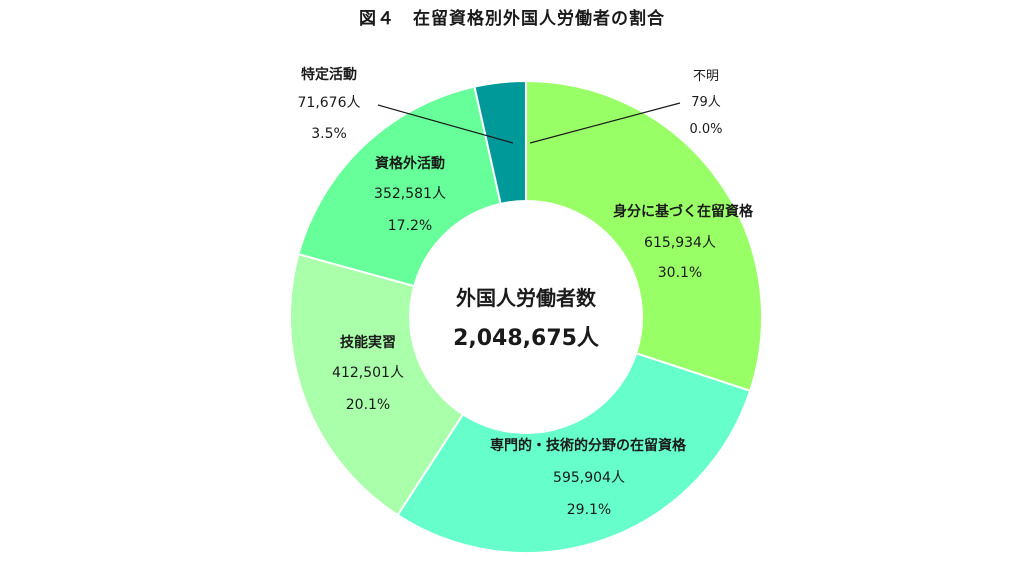 This screenshot has height=562, width=1024. What do you see at coordinates (589, 510) in the screenshot?
I see `slice-percent-senmon: 29.1%` at bounding box center [589, 510].